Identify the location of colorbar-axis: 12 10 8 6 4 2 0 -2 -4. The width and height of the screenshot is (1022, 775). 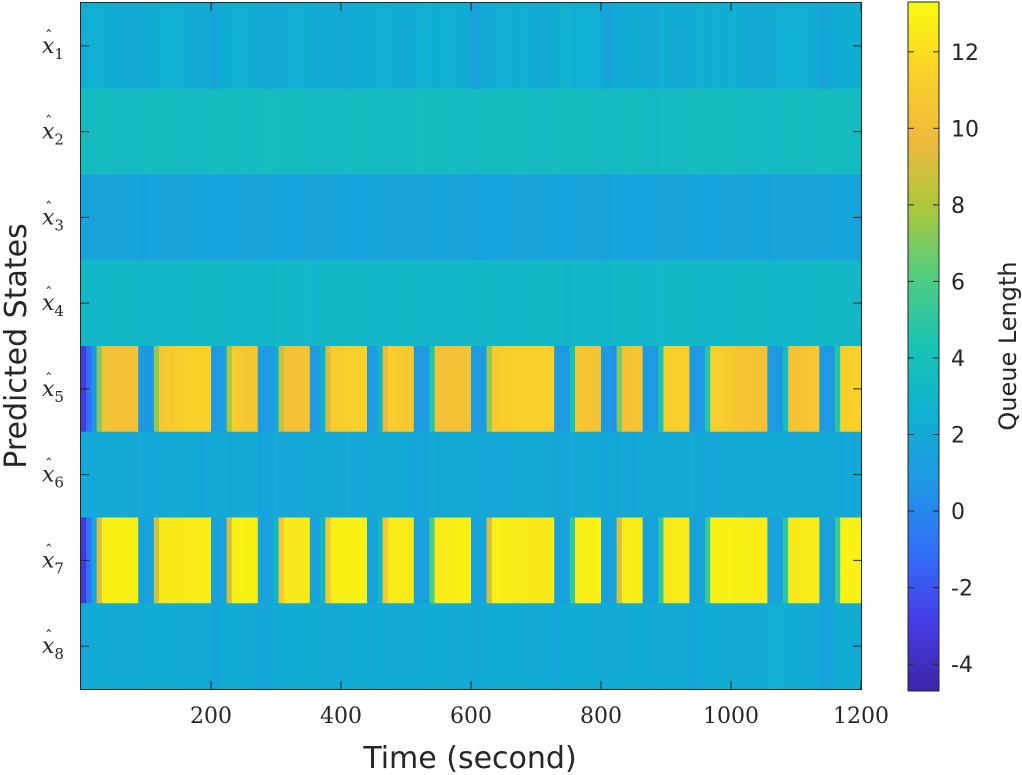
(943, 359).